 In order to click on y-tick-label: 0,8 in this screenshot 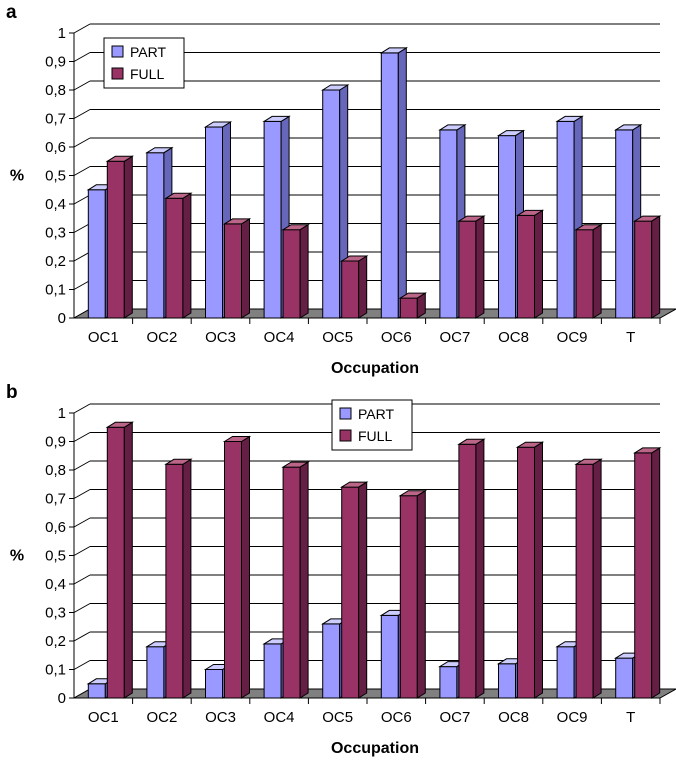, I will do `click(55, 470)`.